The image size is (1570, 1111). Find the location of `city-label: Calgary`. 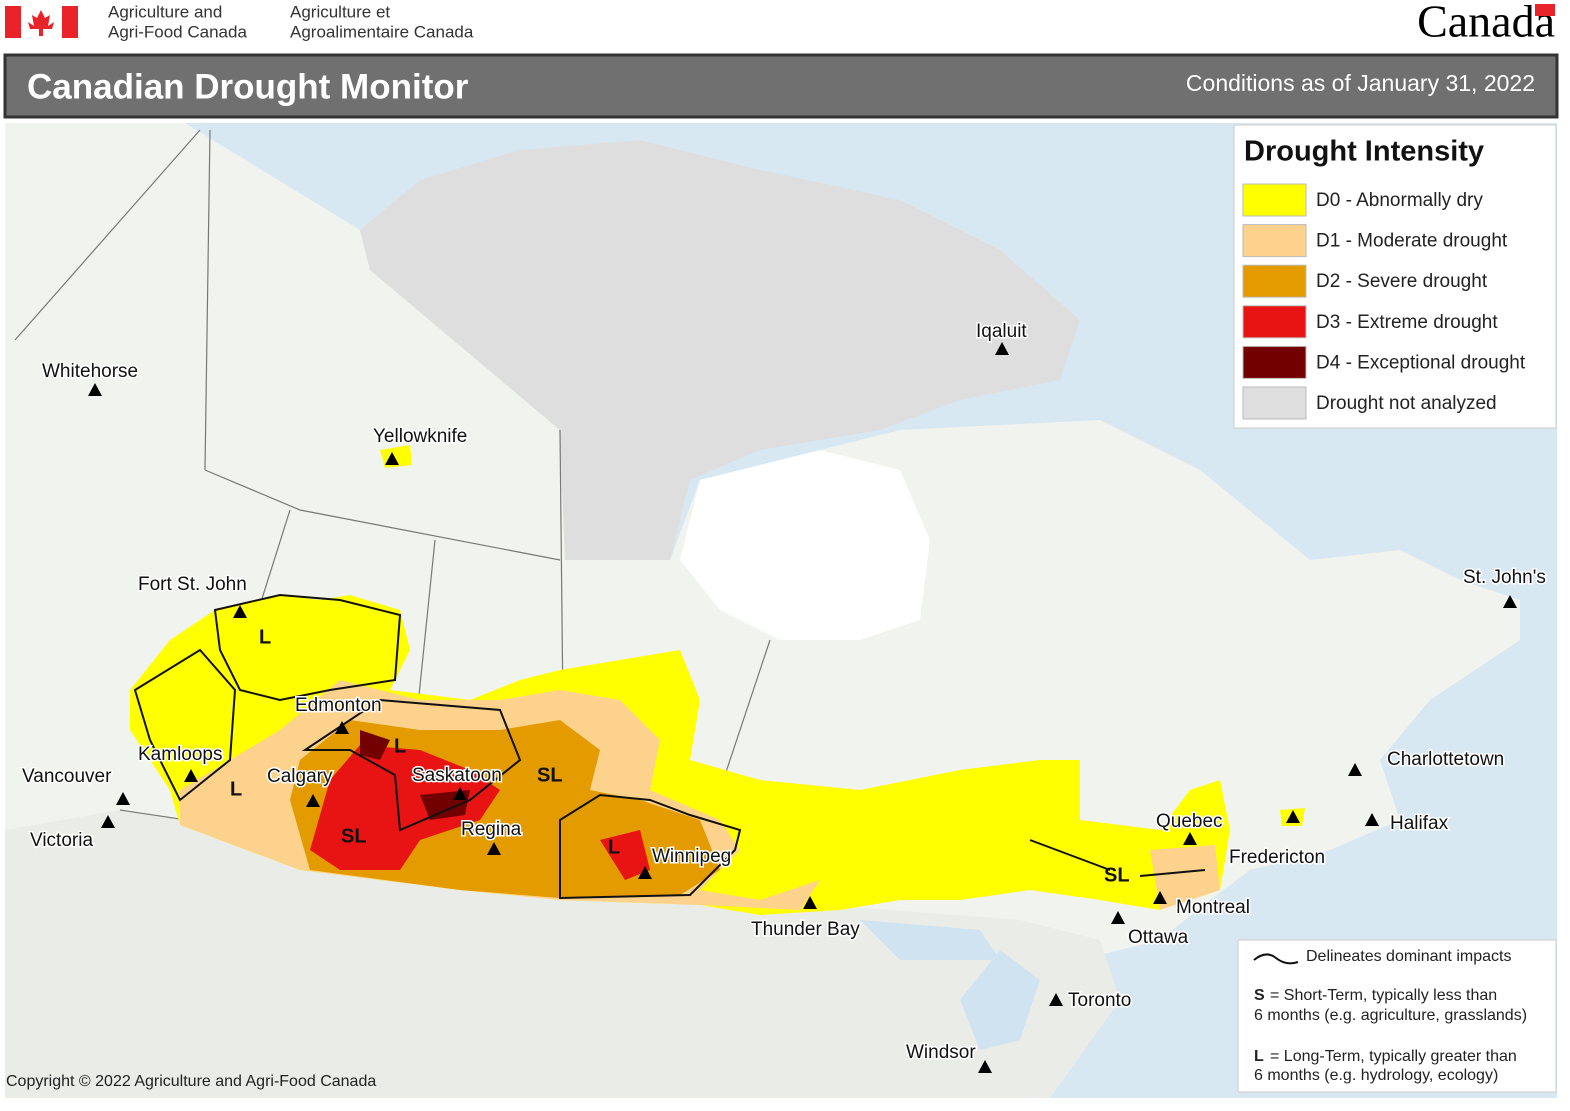

city-label: Calgary is located at coordinates (300, 776).